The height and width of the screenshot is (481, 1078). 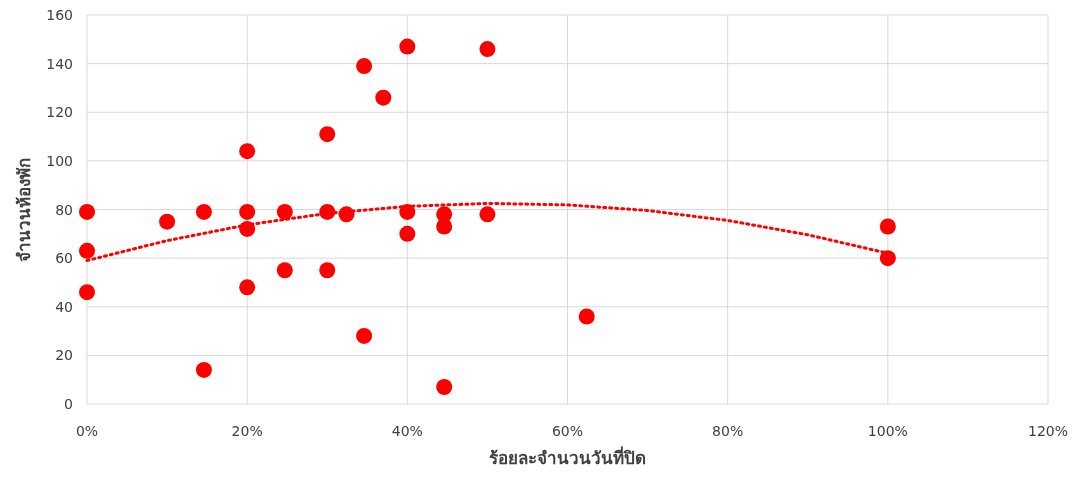 What do you see at coordinates (59, 63) in the screenshot?
I see `y-tick-label: 140` at bounding box center [59, 63].